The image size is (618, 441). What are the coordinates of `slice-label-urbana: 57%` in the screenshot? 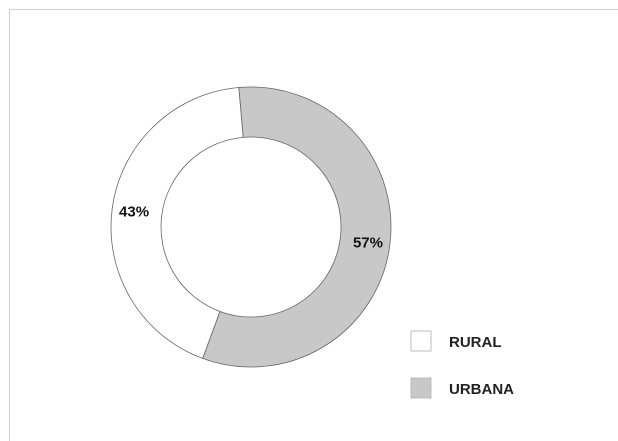 It's located at (368, 243).